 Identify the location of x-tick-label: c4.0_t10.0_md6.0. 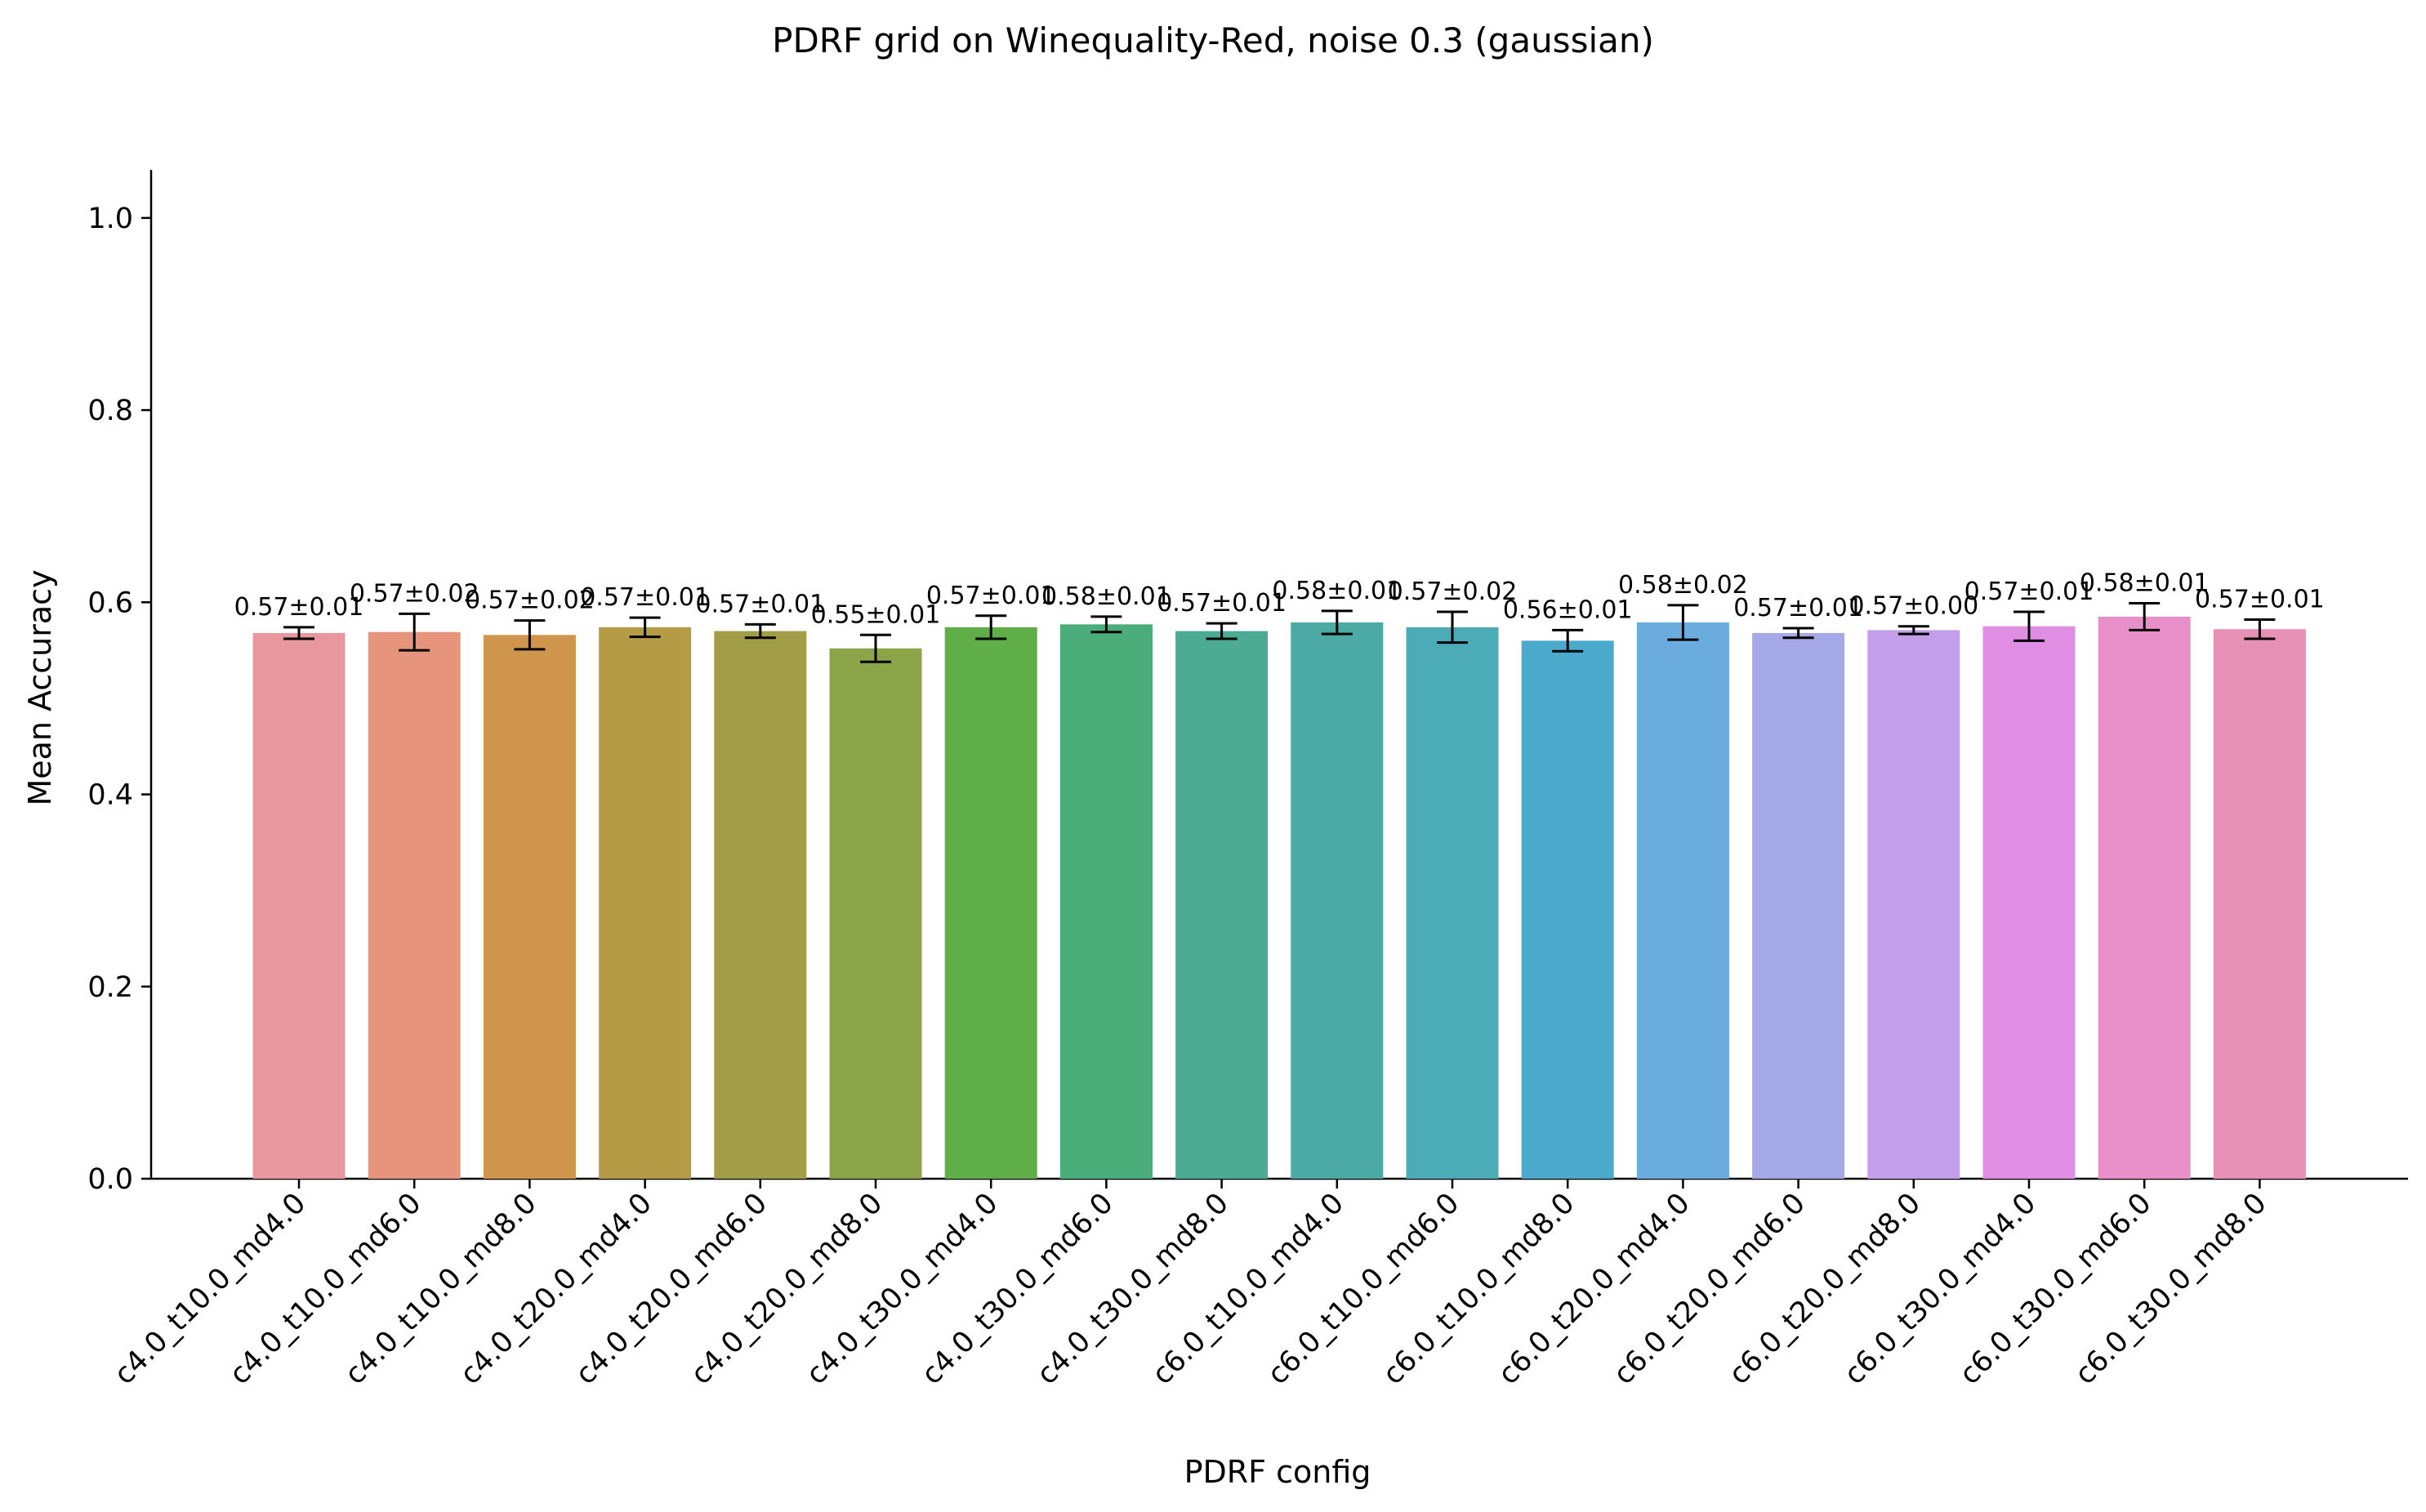
(326, 1289).